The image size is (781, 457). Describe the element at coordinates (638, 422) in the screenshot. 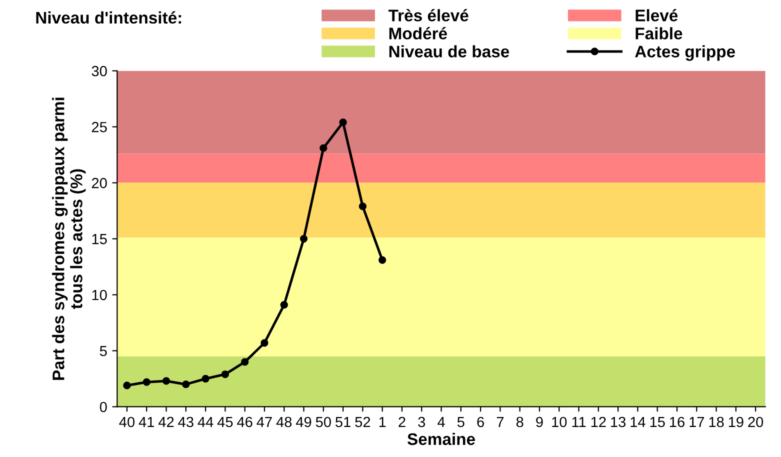

I see `x-tick-label: 14` at that location.